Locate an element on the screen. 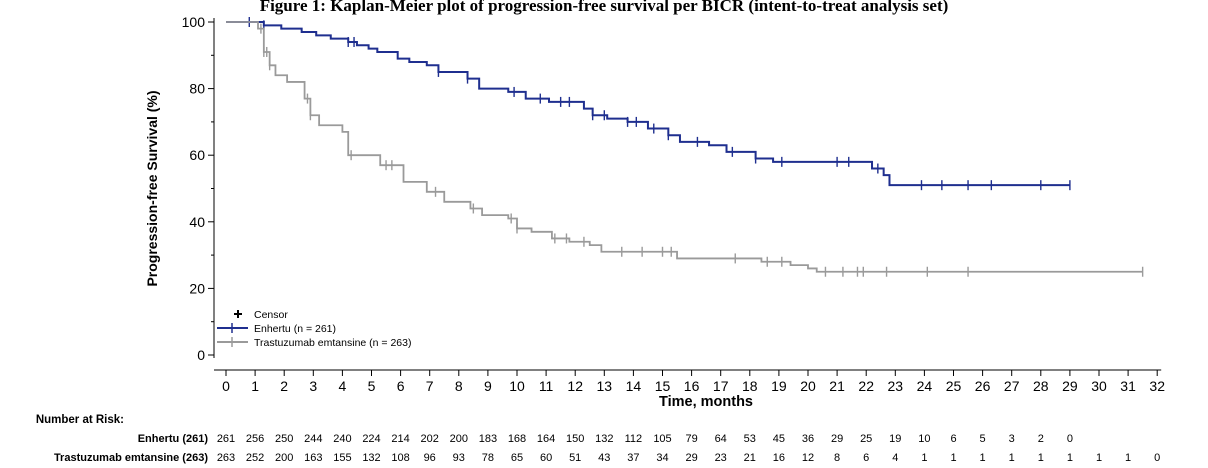 Image resolution: width=1208 pixels, height=468 pixels. y-tick-label-20: 20 is located at coordinates (197, 288).